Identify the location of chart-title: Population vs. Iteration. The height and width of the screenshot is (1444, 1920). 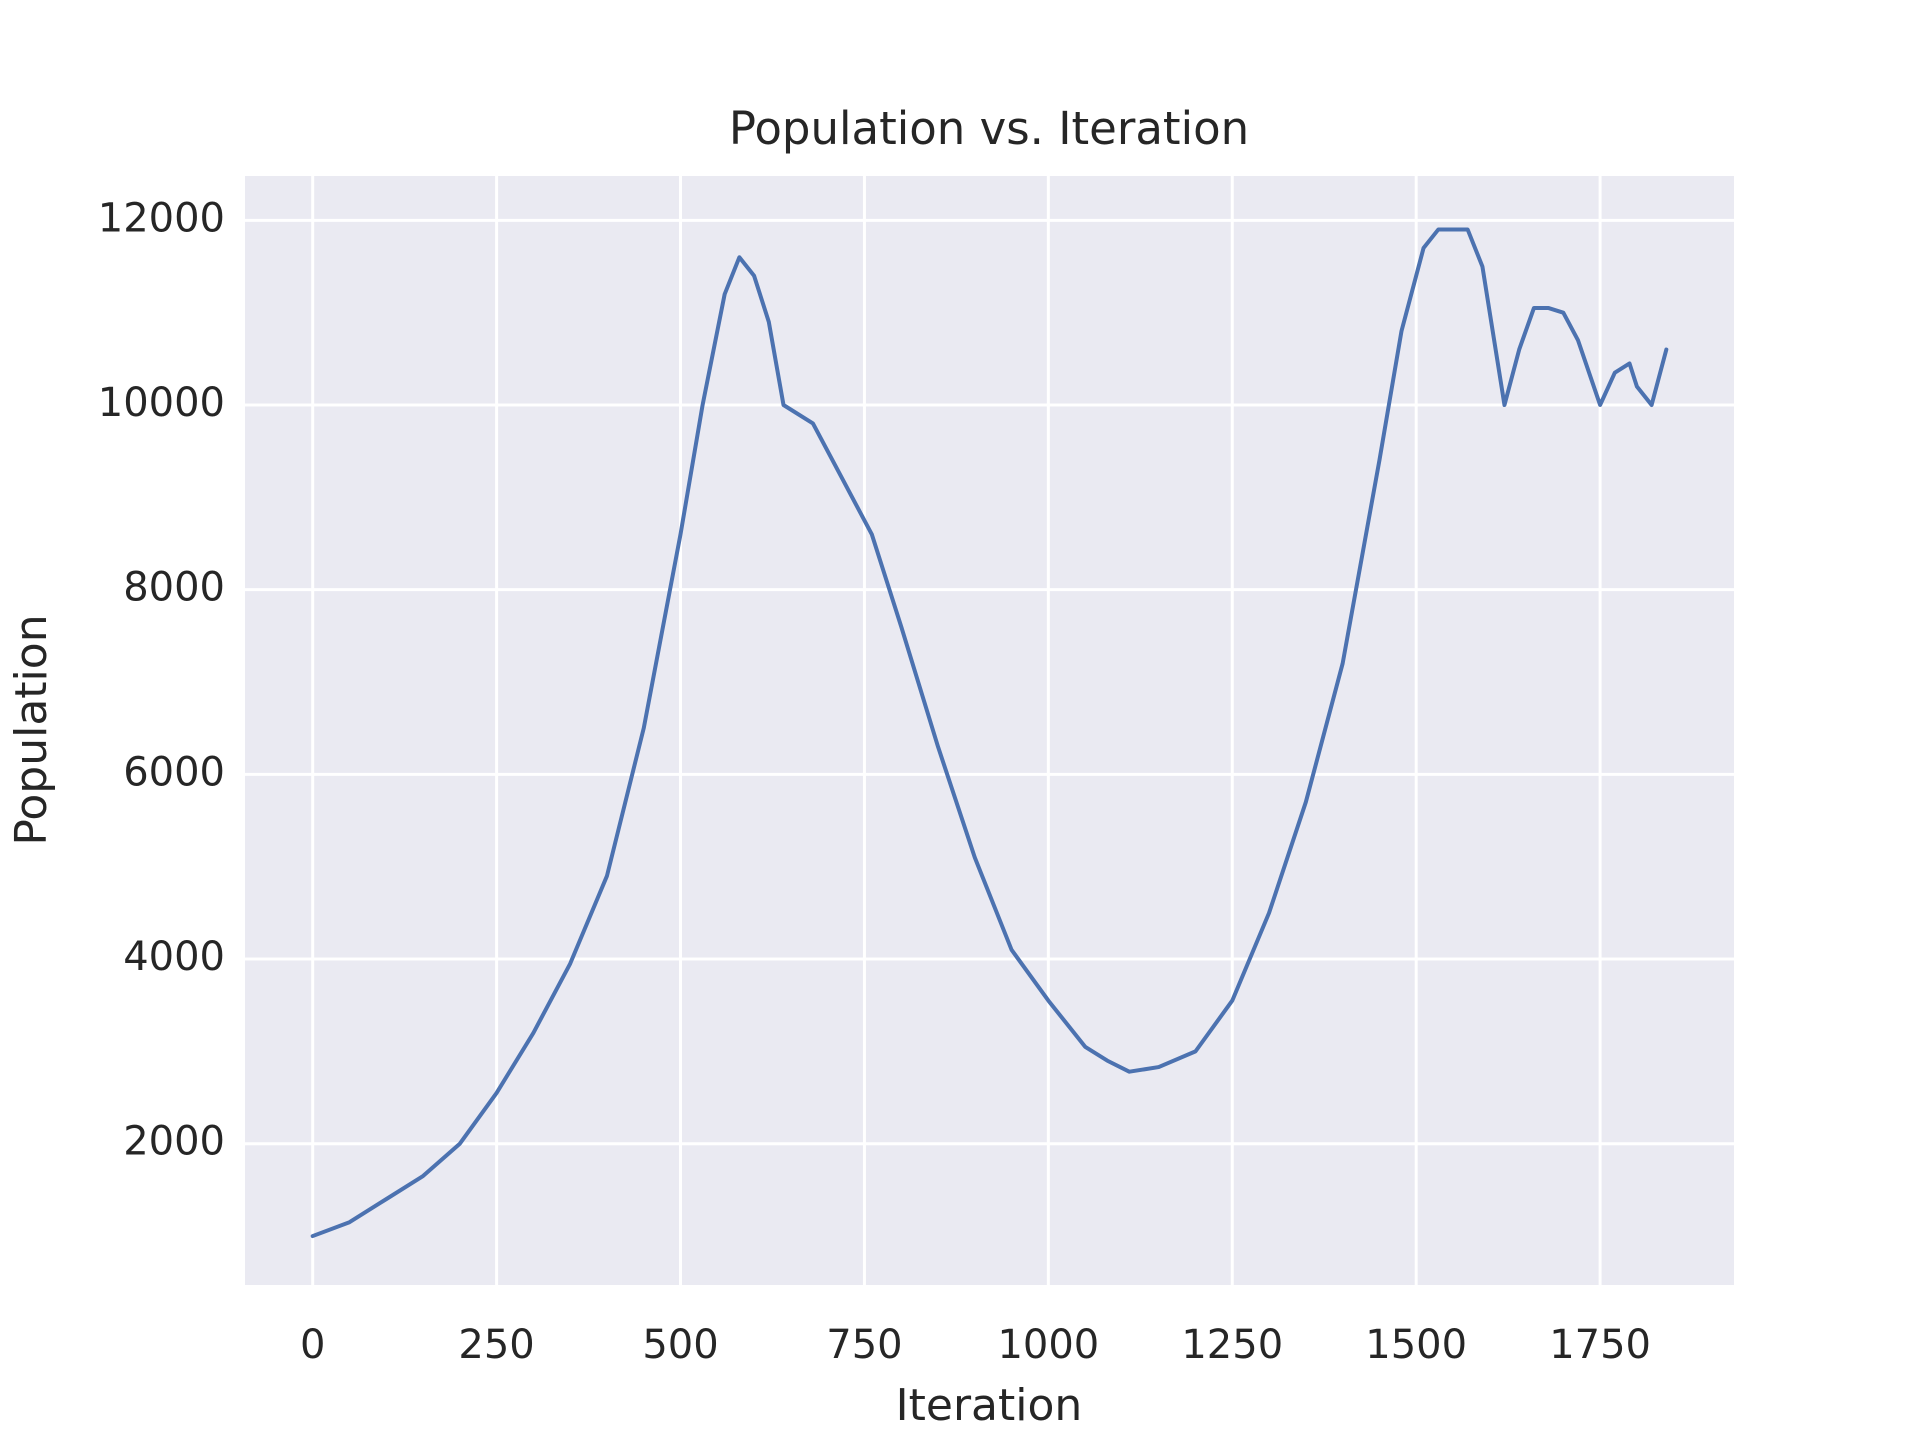
(989, 128).